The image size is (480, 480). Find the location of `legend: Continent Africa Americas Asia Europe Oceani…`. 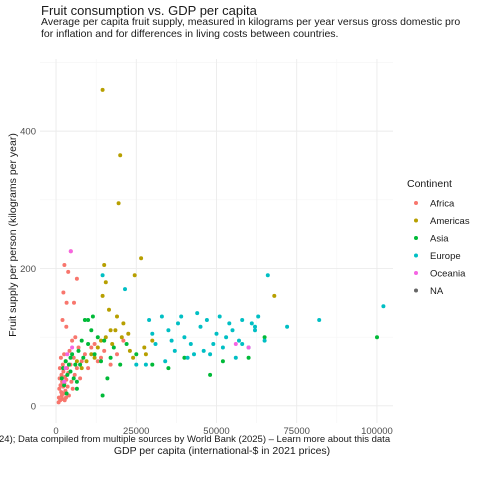

legend: Continent Africa Americas Asia Europe Oceani… is located at coordinates (438, 237).